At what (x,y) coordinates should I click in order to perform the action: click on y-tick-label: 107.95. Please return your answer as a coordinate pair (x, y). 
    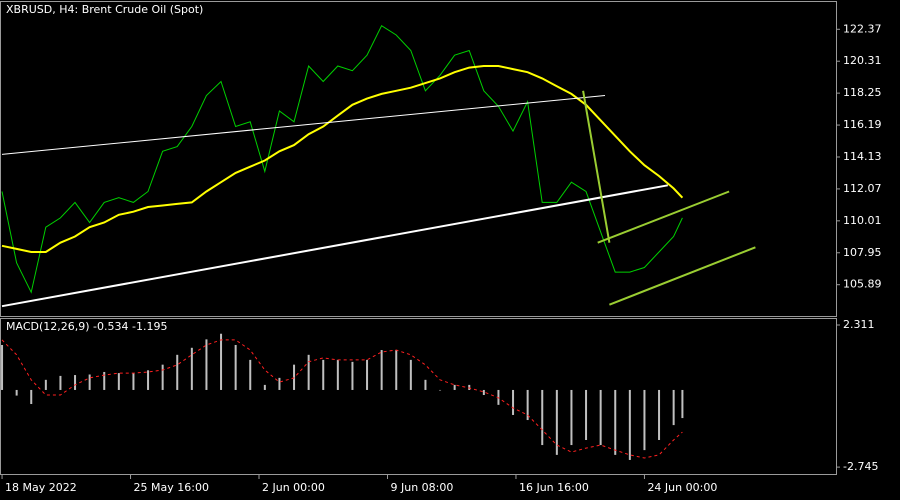
    Looking at the image, I should click on (862, 252).